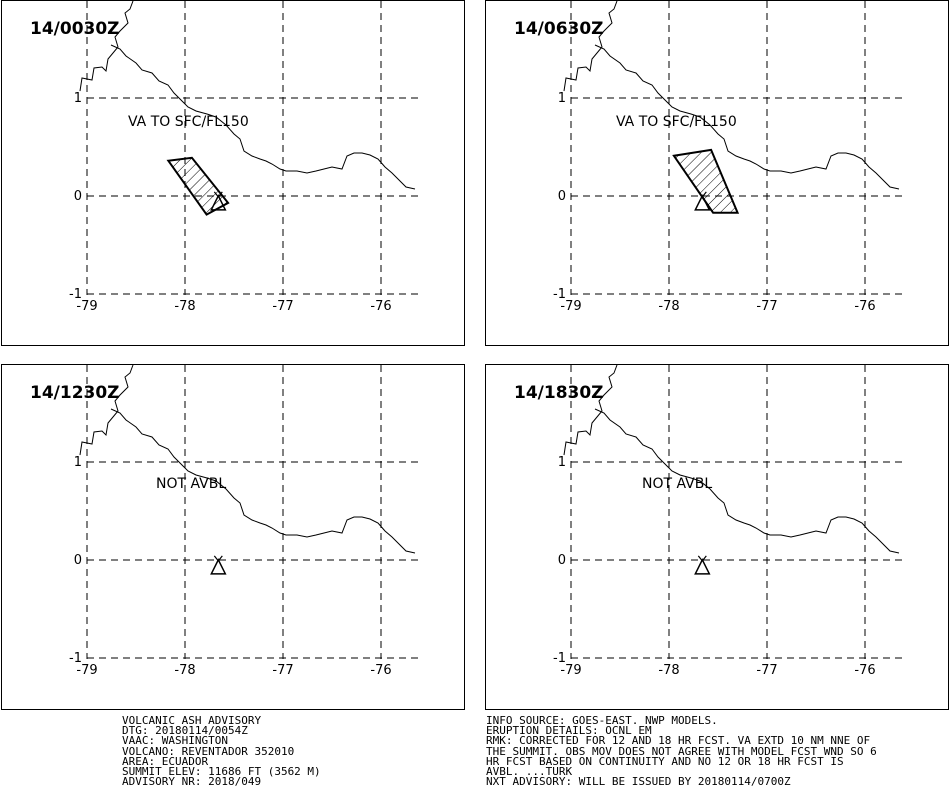  What do you see at coordinates (192, 720) in the screenshot?
I see `advisory-title: VOLCANIC ASH ADVISORY` at bounding box center [192, 720].